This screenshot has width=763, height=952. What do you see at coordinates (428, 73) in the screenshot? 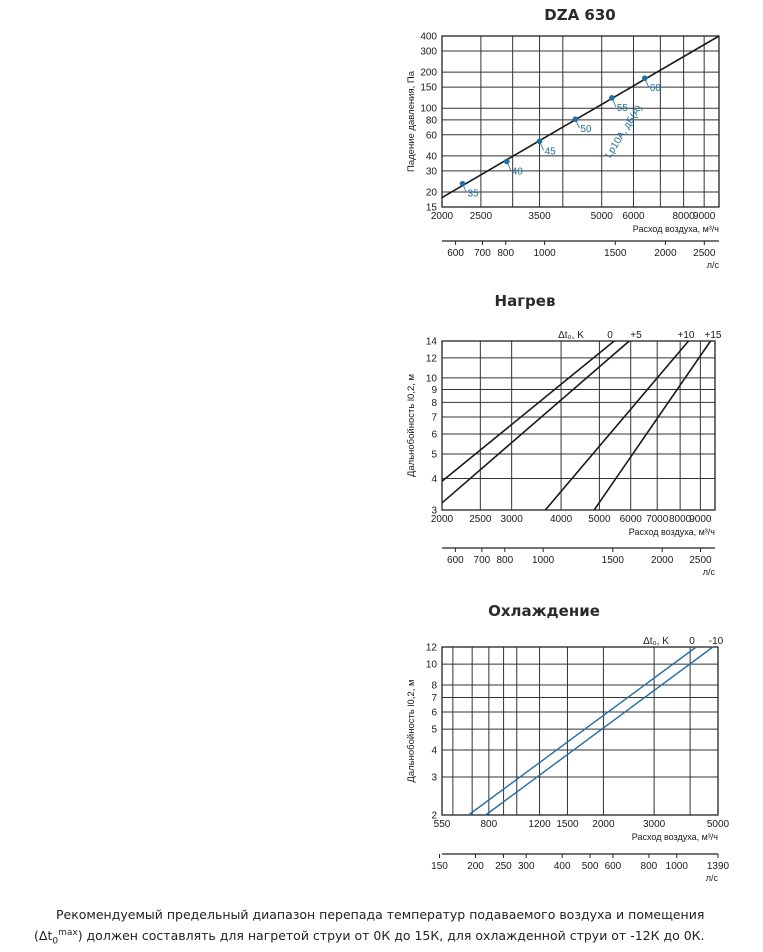
I see `y-tick-label: 200` at bounding box center [428, 73].